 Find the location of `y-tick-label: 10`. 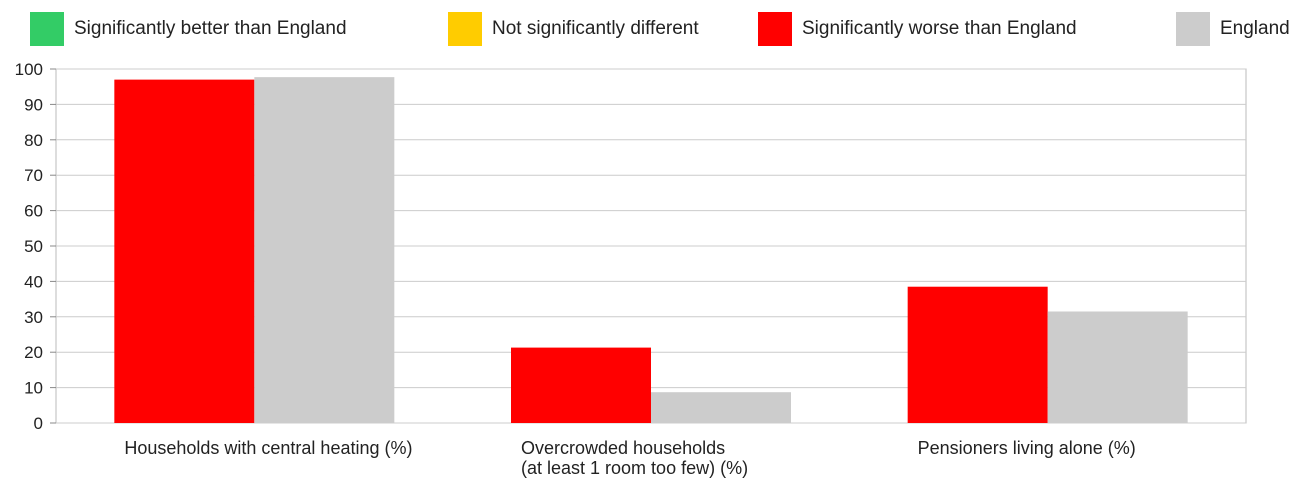

y-tick-label: 10 is located at coordinates (33, 388).